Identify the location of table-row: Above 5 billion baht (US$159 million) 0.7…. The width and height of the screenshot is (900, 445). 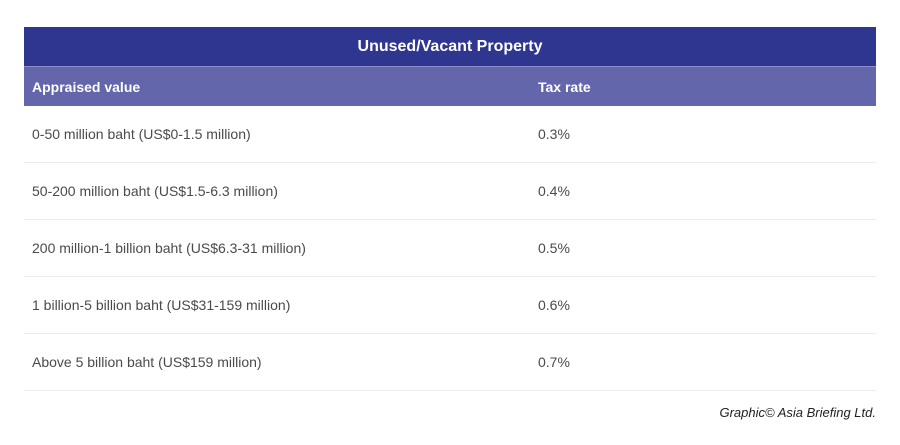
(450, 362).